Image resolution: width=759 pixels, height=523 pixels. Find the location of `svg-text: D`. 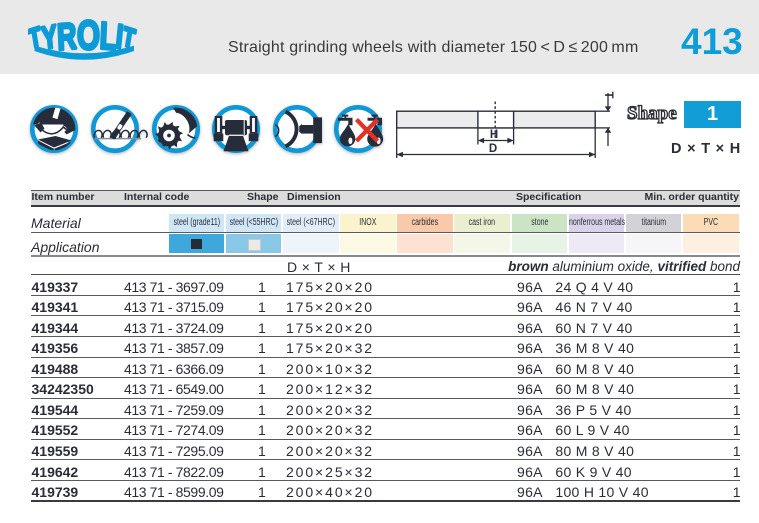

svg-text: D is located at coordinates (493, 149).